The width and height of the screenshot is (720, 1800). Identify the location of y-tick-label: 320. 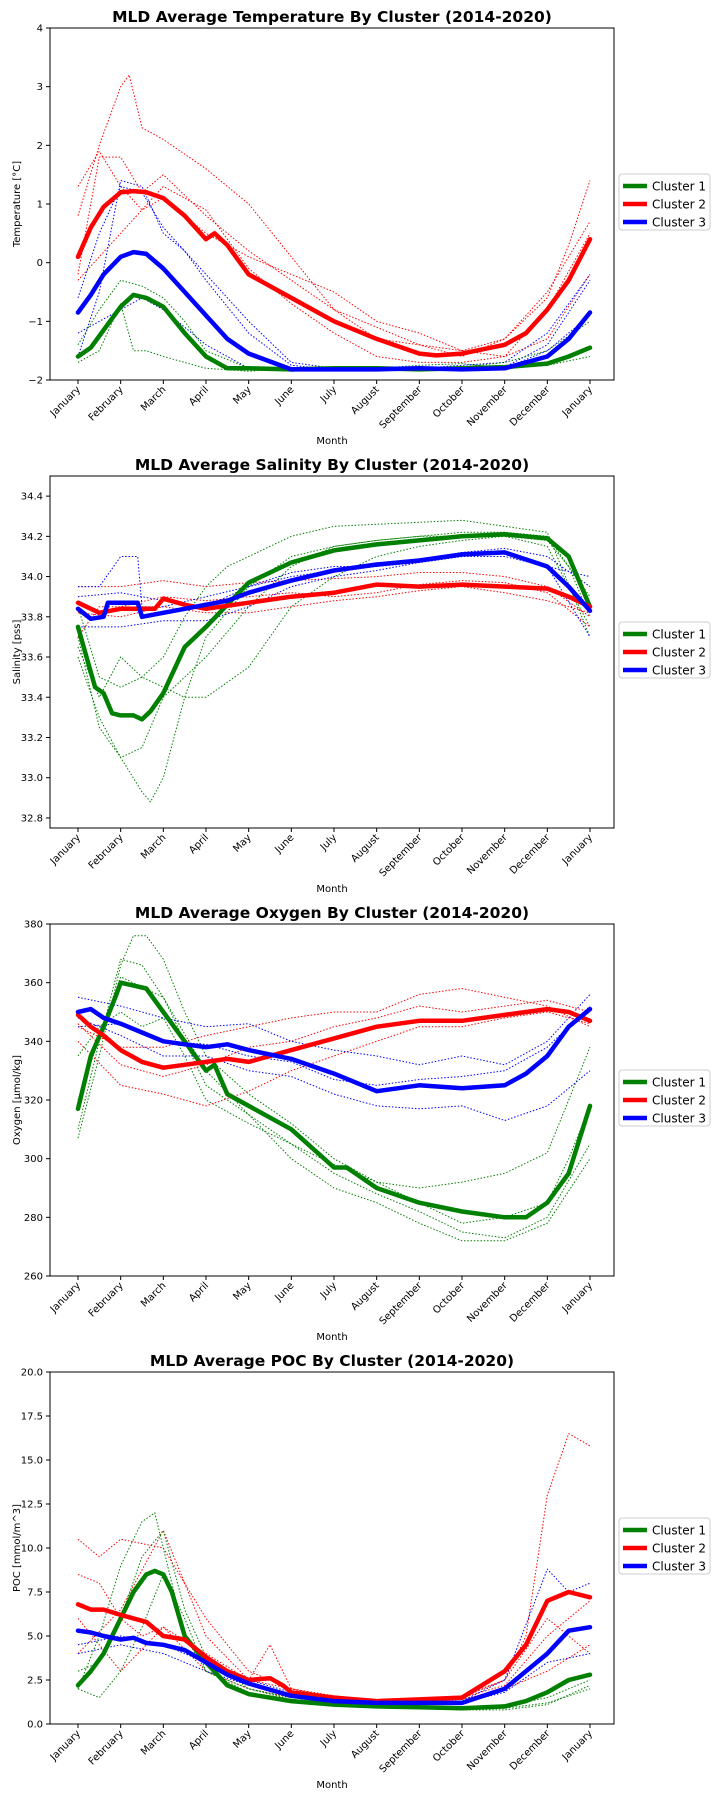
(33, 1101).